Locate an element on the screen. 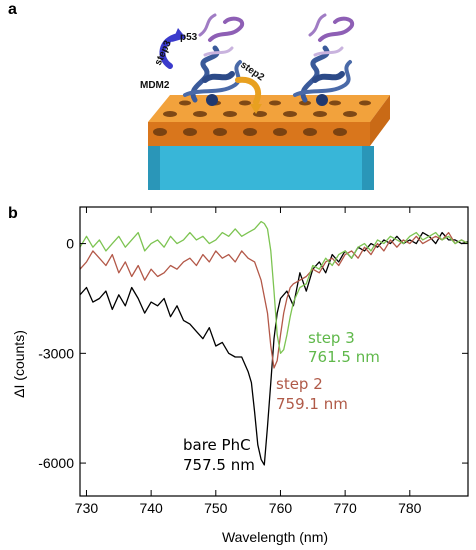 The image size is (476, 550). annotation-step3-value: 761.5 nm is located at coordinates (344, 357).